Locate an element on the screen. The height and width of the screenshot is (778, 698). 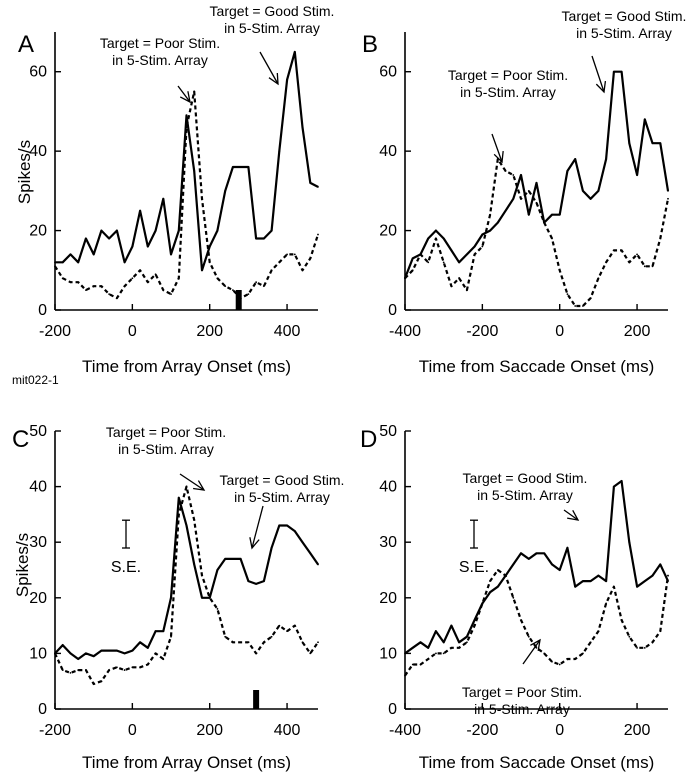
x-tick-label: -400 is located at coordinates (405, 730).